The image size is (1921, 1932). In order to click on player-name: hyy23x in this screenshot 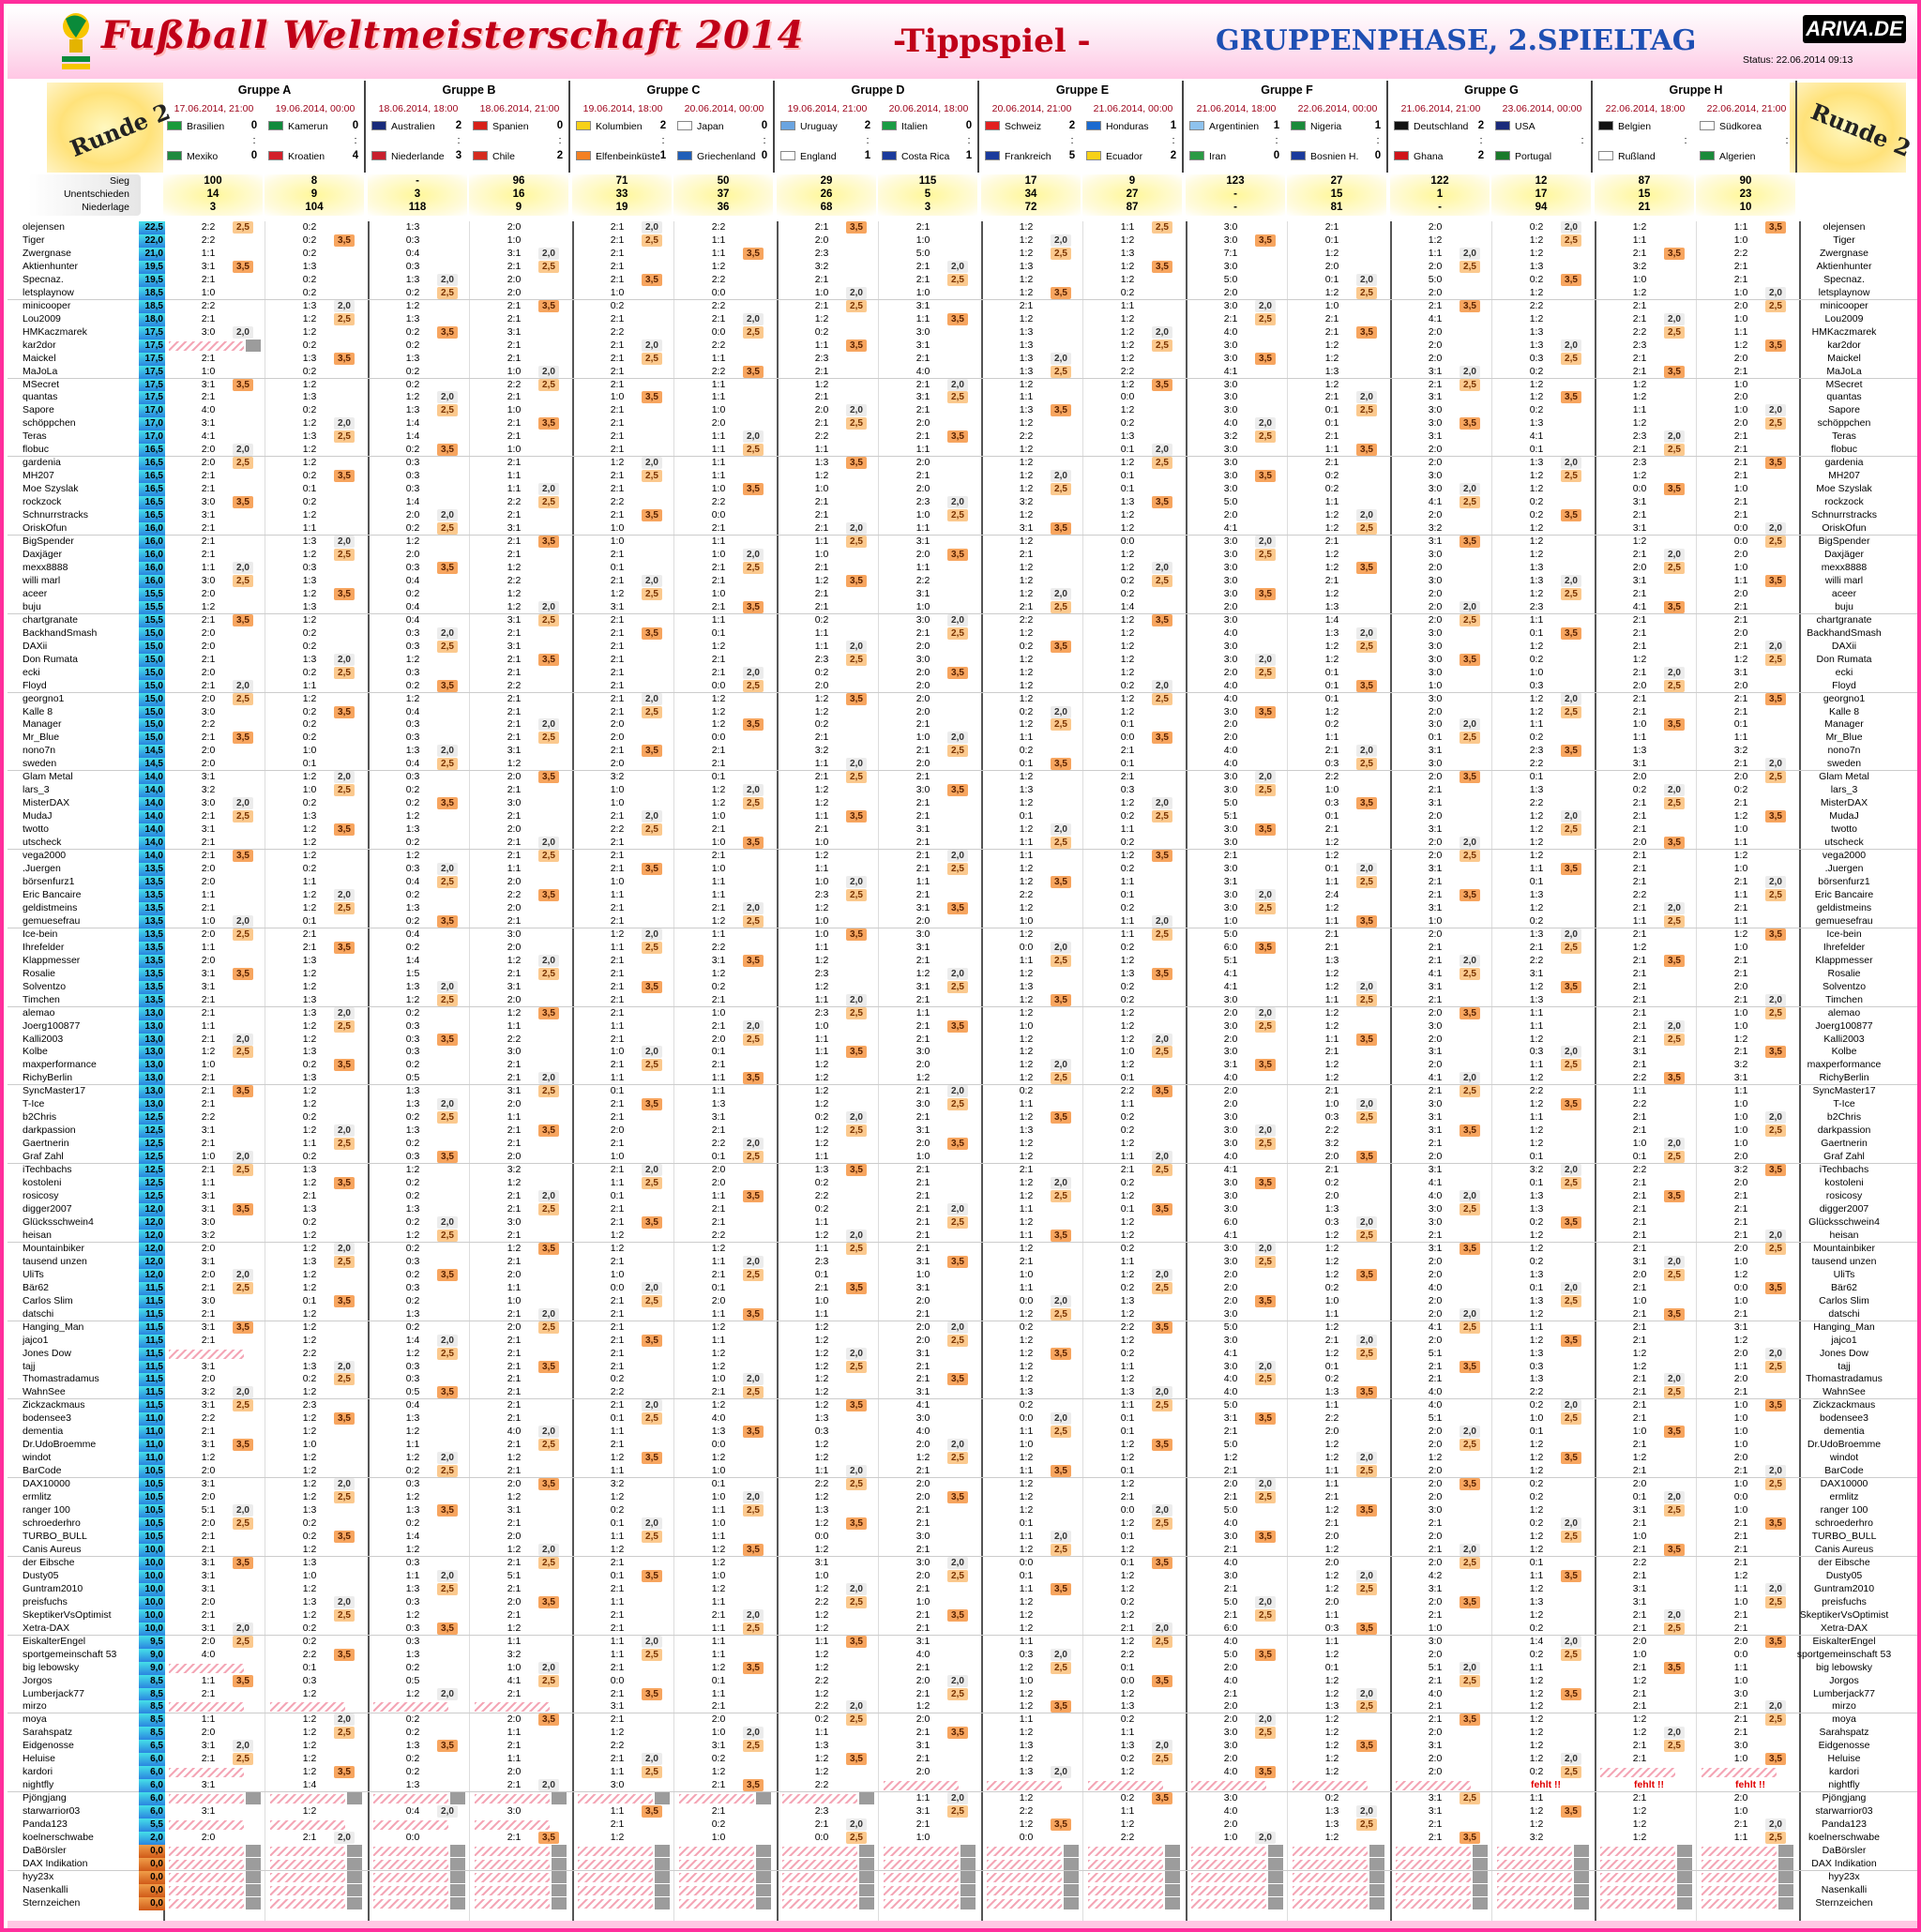, I will do `click(38, 1876)`.